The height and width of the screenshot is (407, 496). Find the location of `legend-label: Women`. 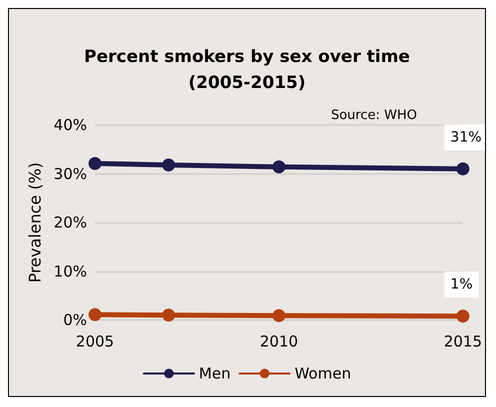

legend-label: Women is located at coordinates (323, 373).